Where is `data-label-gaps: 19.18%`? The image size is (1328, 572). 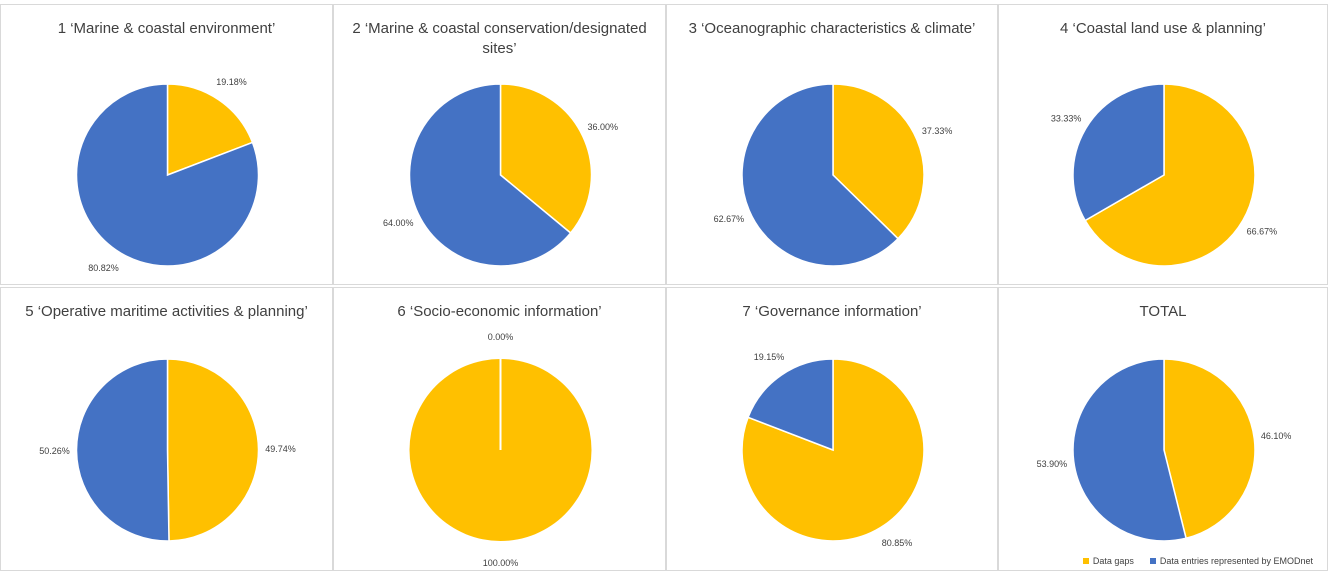
data-label-gaps: 19.18% is located at coordinates (231, 82).